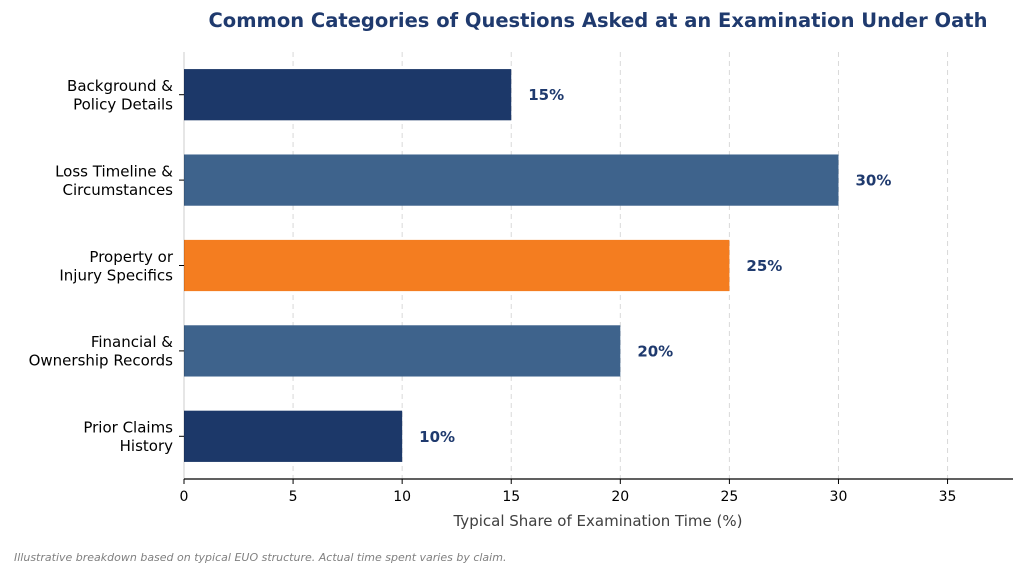  I want to click on x-tick-label: 25, so click(729, 497).